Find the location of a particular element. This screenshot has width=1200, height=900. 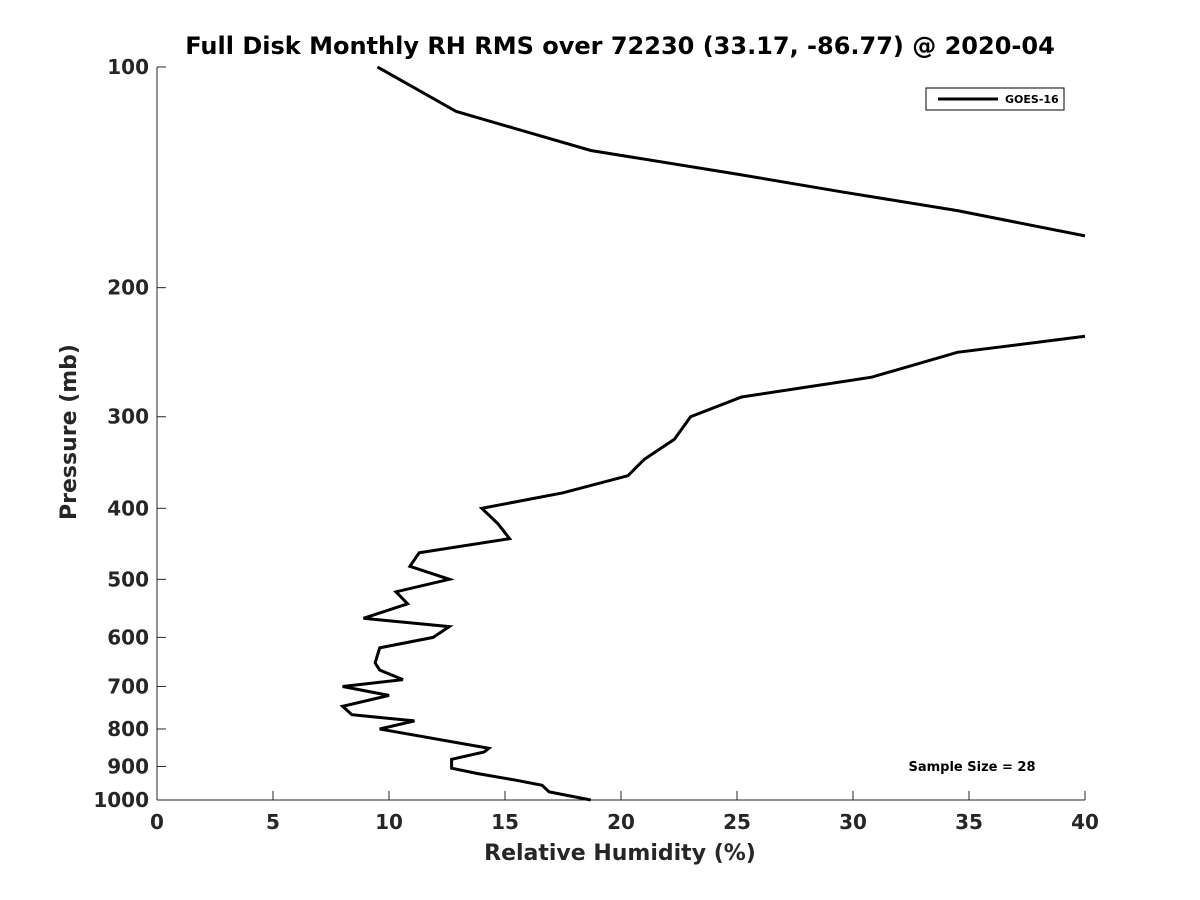

x-axis-ticks: 0 5 10 15 20 25 30 35 40 is located at coordinates (624, 812).